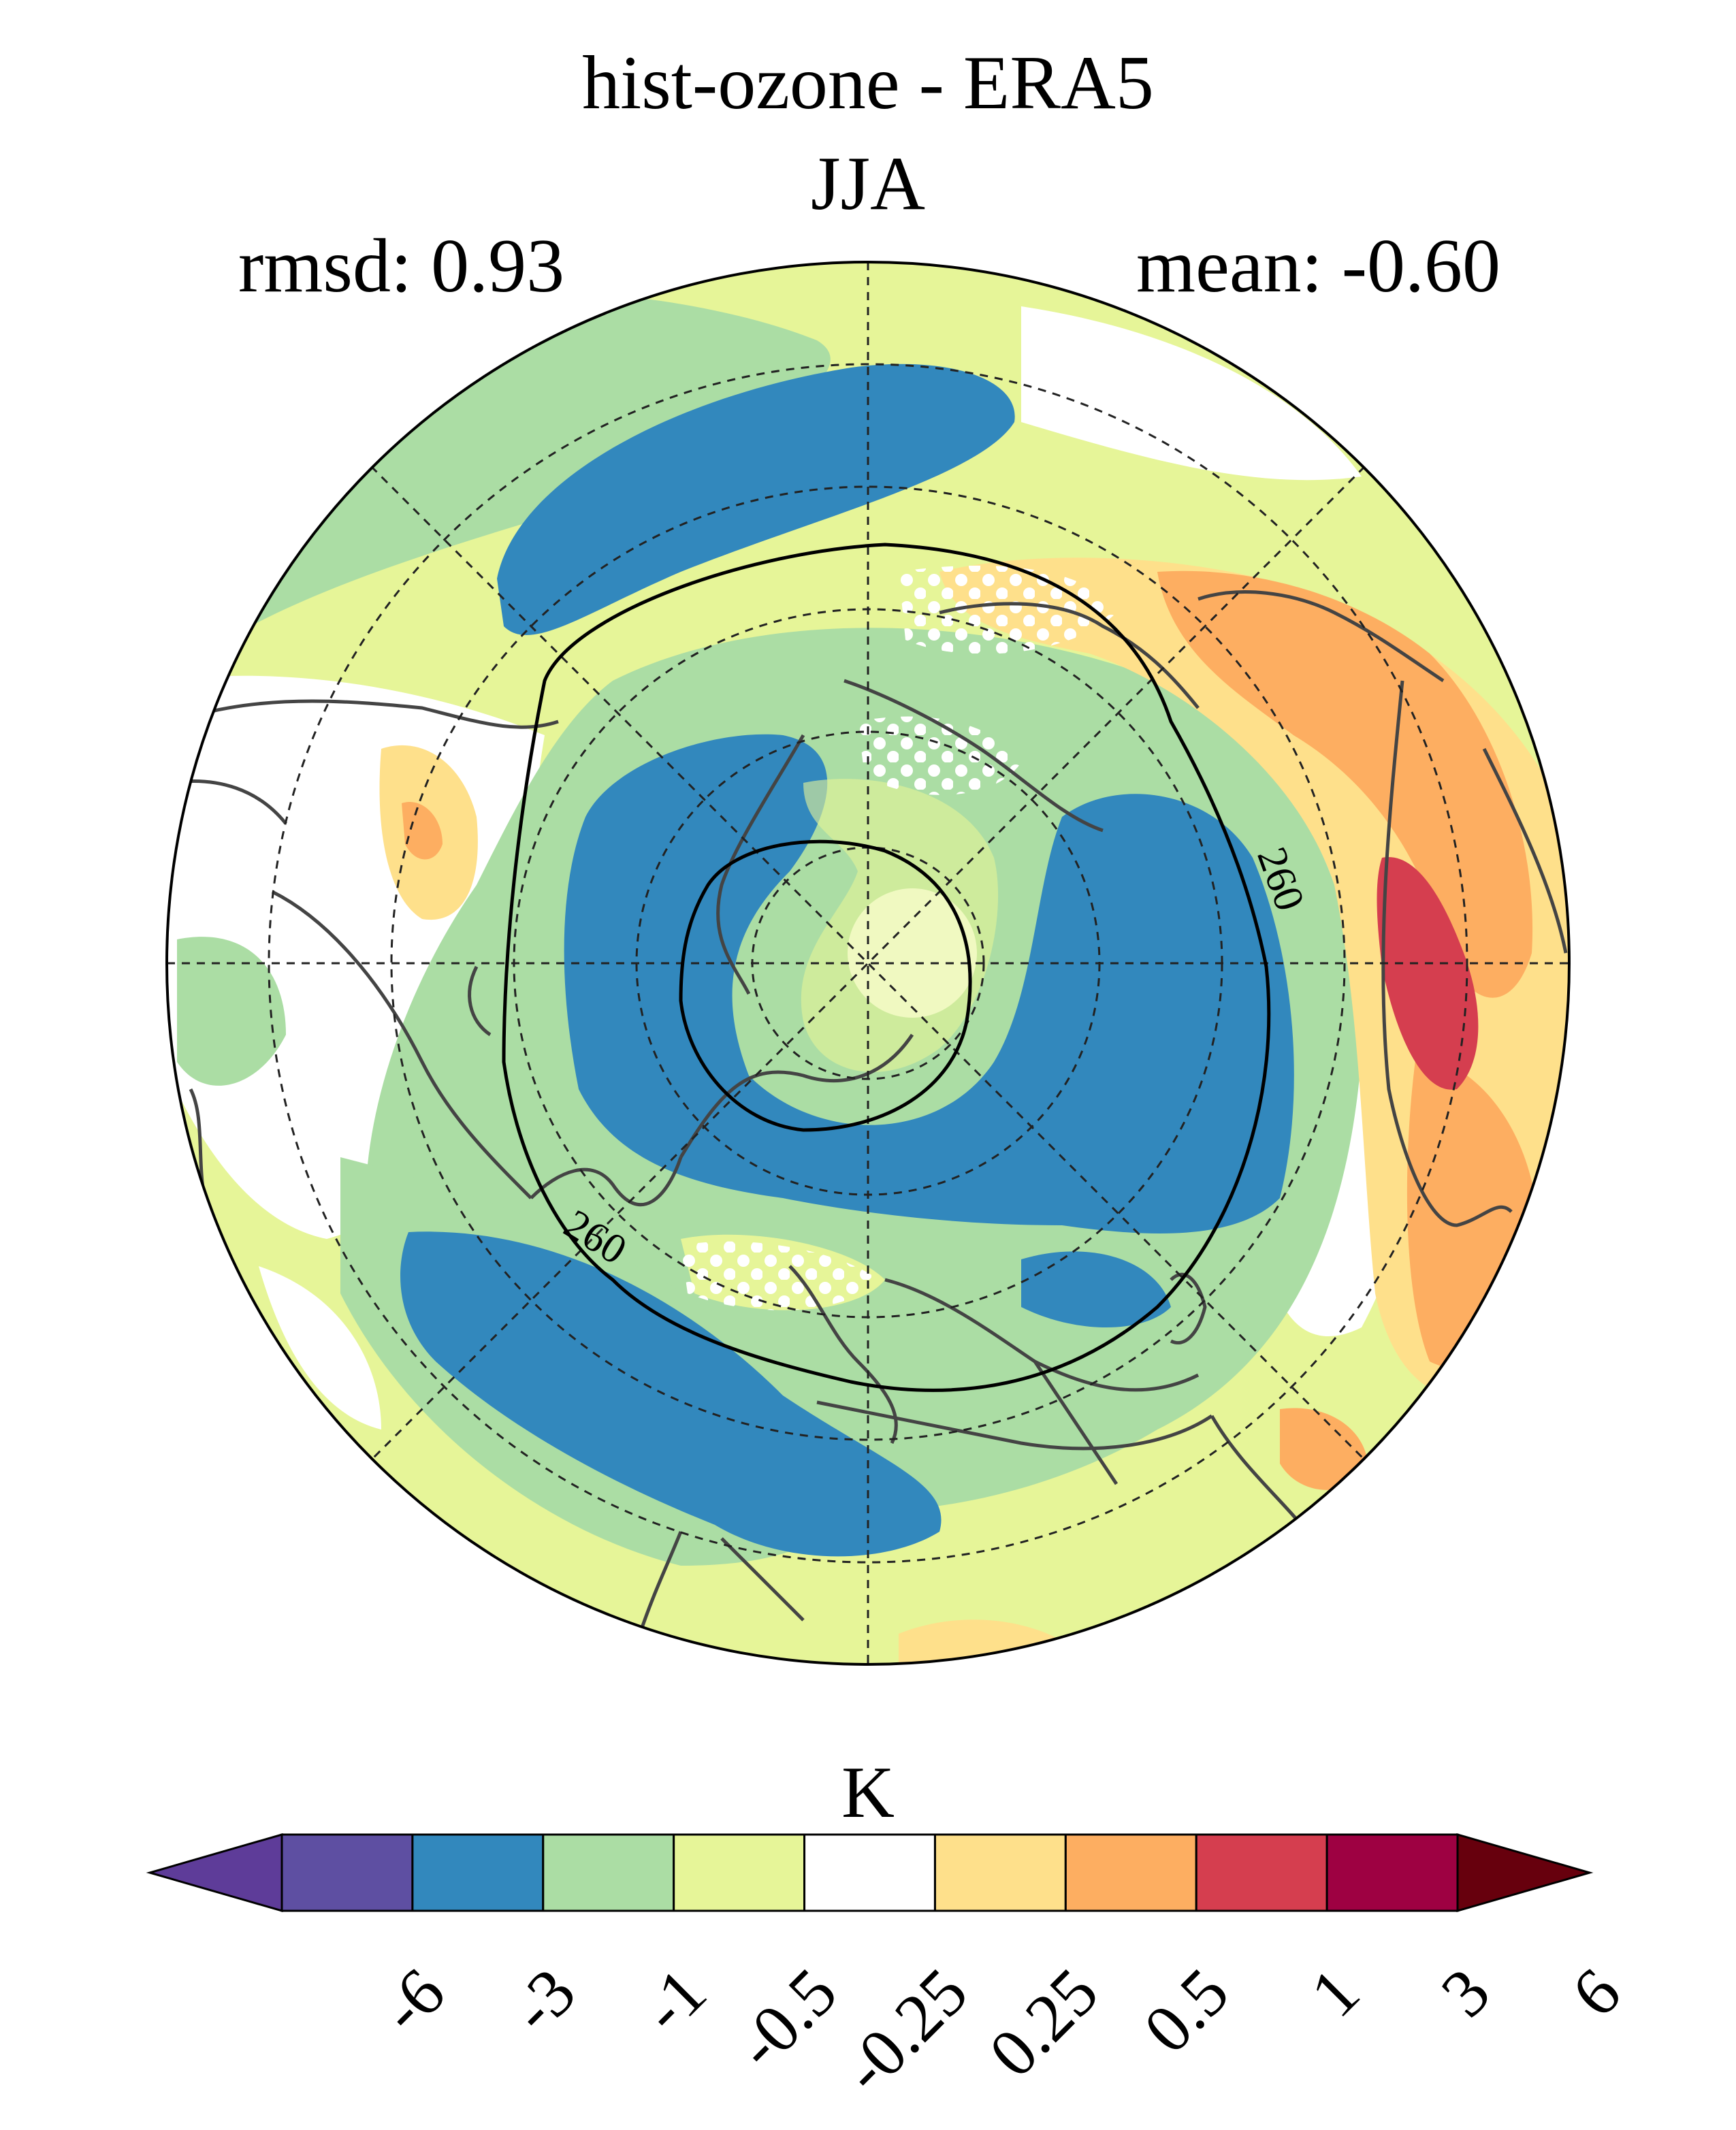  What do you see at coordinates (900, 925) in the screenshot?
I see `field-weak-negative-pole-ring` at bounding box center [900, 925].